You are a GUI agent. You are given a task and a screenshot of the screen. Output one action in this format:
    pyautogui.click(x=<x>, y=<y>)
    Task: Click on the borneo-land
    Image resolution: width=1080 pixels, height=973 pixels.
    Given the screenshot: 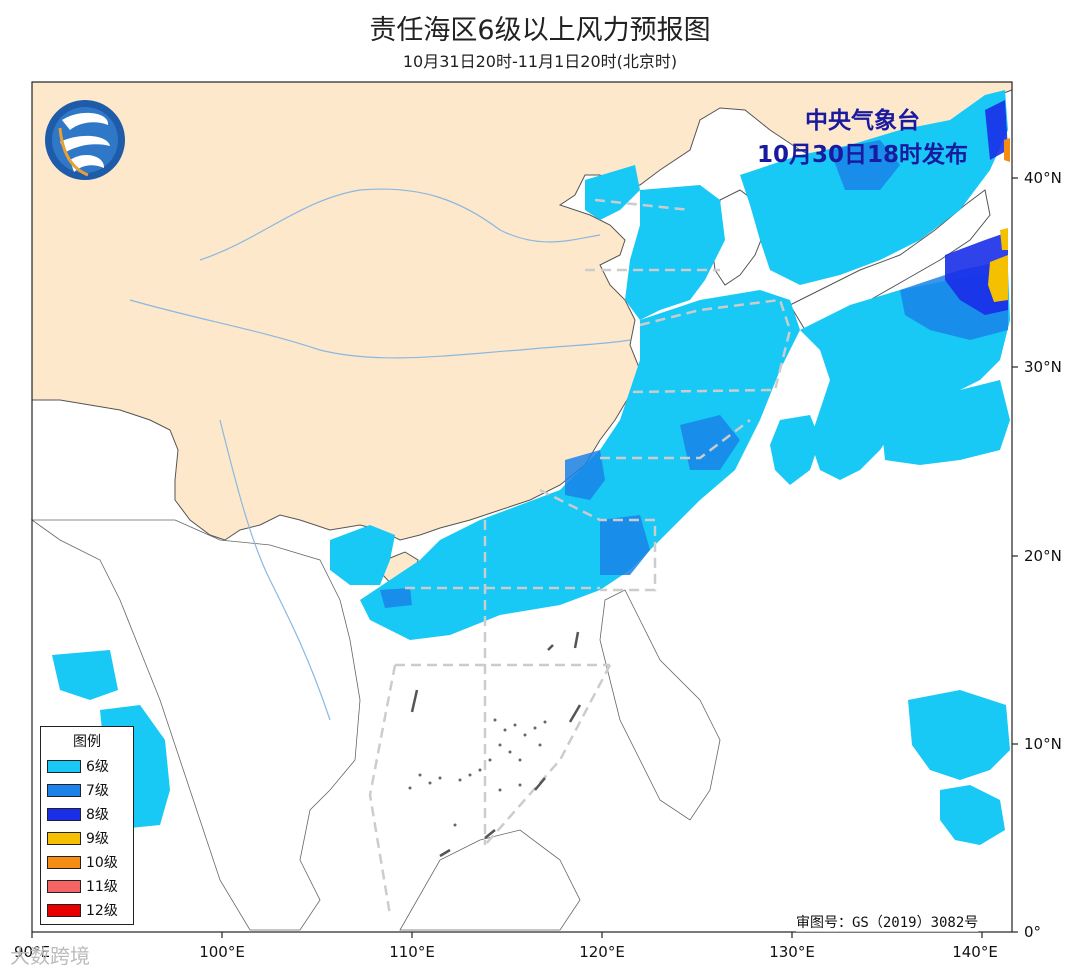 What is the action you would take?
    pyautogui.click(x=490, y=880)
    